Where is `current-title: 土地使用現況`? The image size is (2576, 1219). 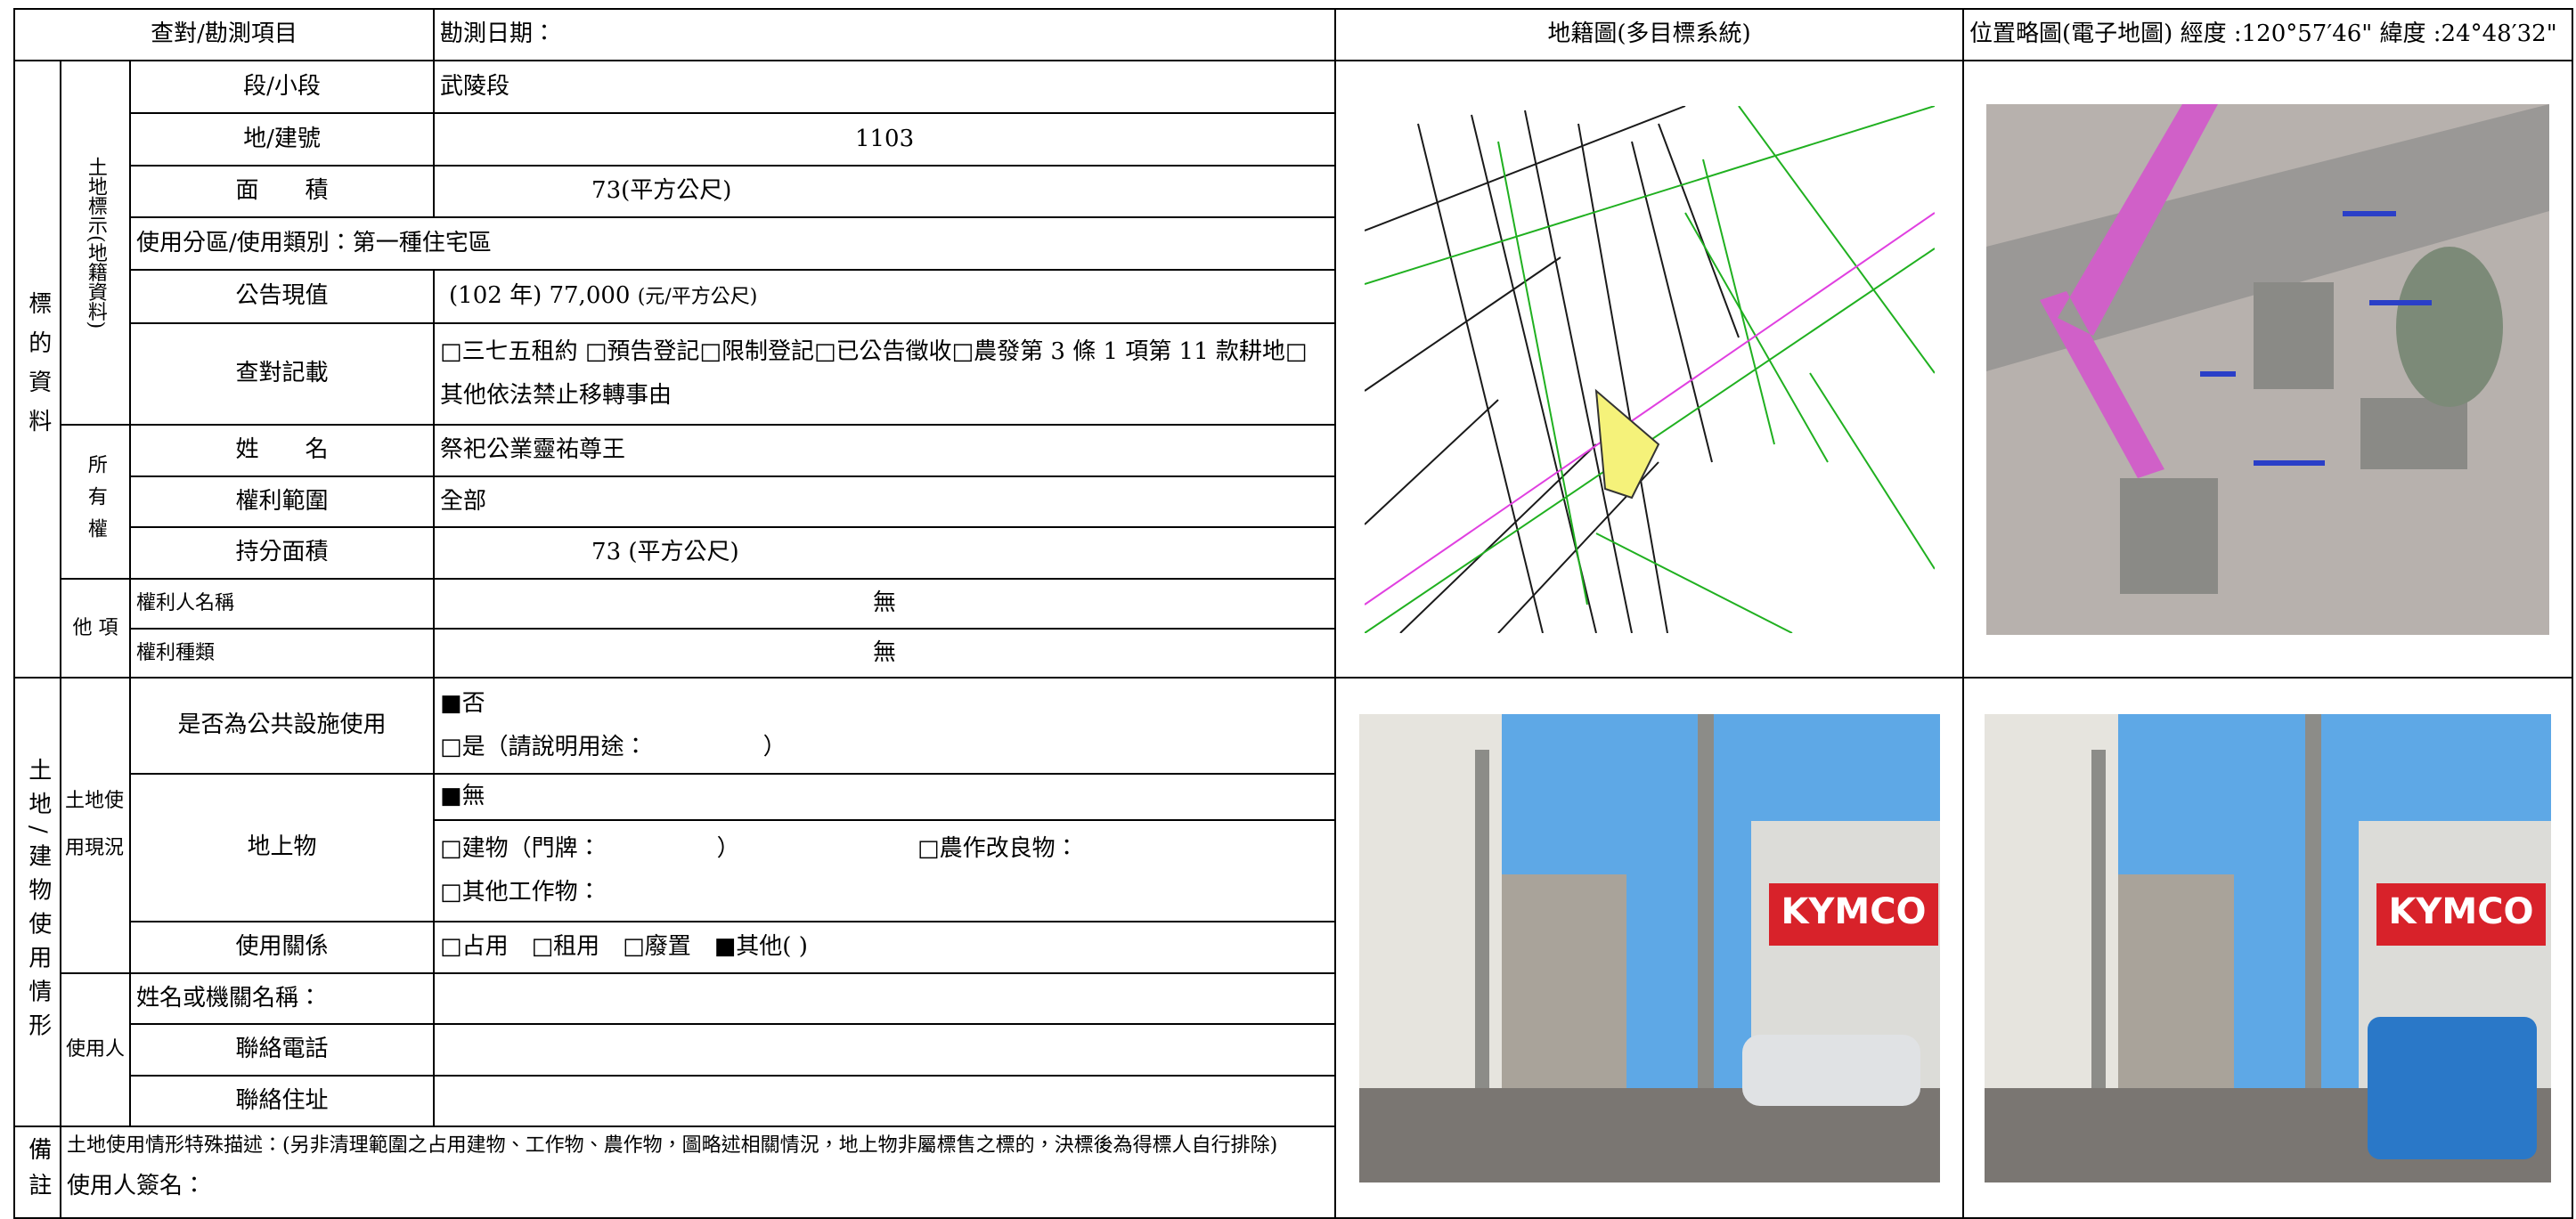
current-title: 土地使用現況 is located at coordinates (96, 826).